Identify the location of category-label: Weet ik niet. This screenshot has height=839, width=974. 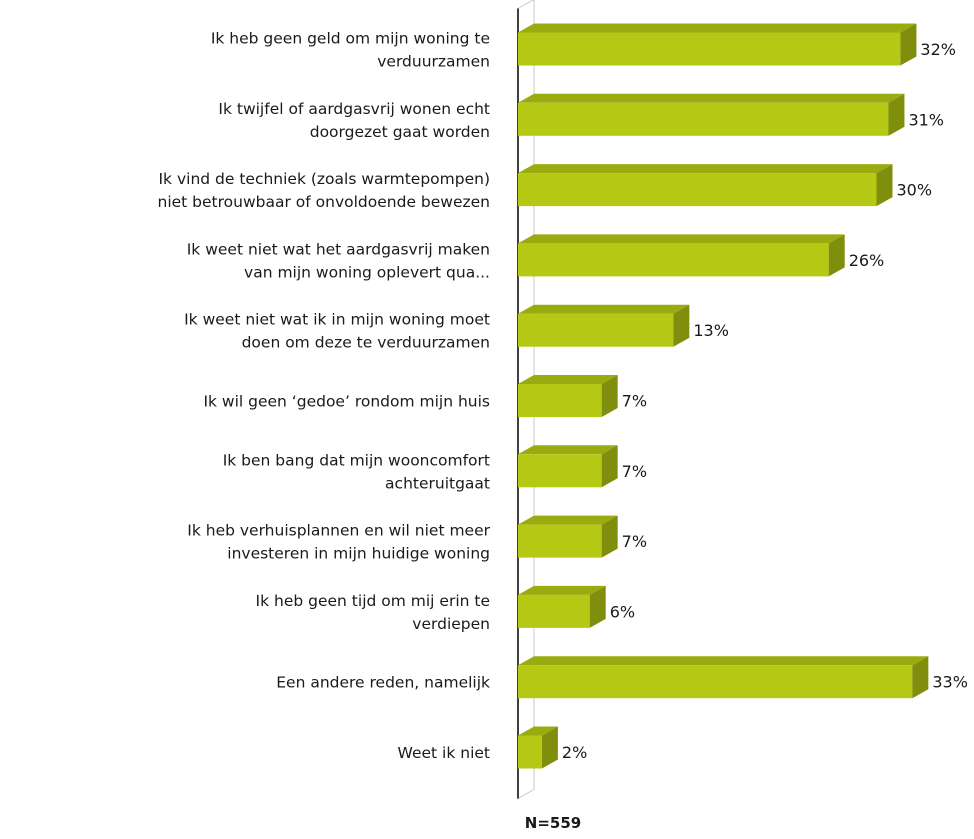
(444, 753).